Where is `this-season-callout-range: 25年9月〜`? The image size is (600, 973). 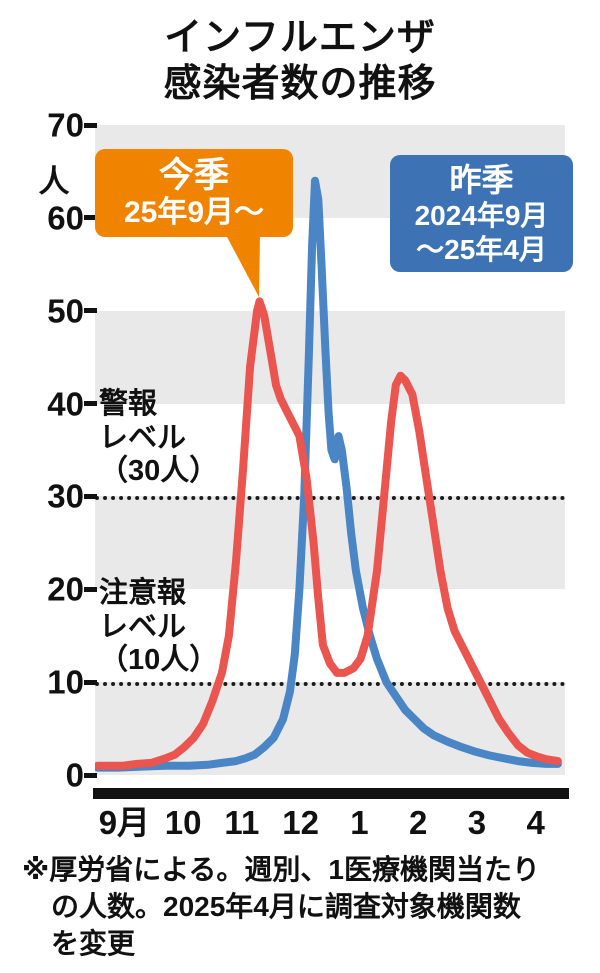 this-season-callout-range: 25年9月〜 is located at coordinates (194, 213).